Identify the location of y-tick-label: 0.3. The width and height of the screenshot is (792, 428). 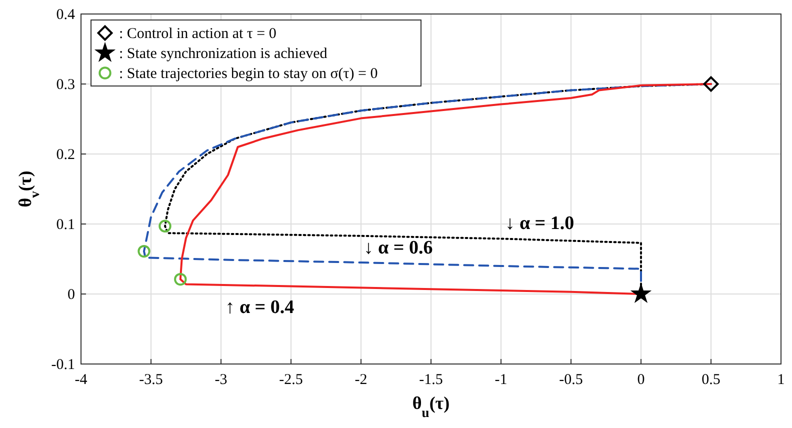
(65, 85).